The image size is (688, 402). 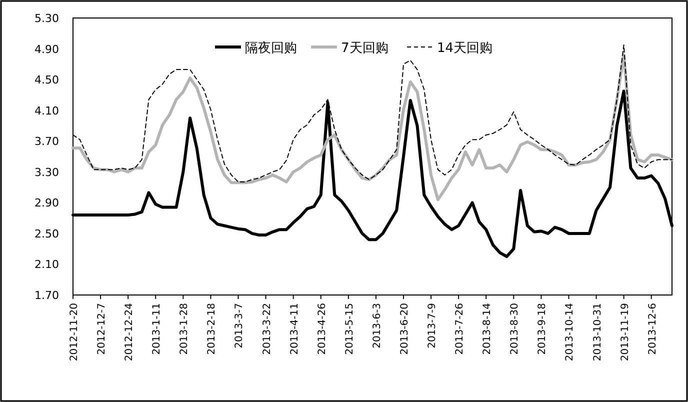 What do you see at coordinates (46, 49) in the screenshot?
I see `y-tick-label: 4.90` at bounding box center [46, 49].